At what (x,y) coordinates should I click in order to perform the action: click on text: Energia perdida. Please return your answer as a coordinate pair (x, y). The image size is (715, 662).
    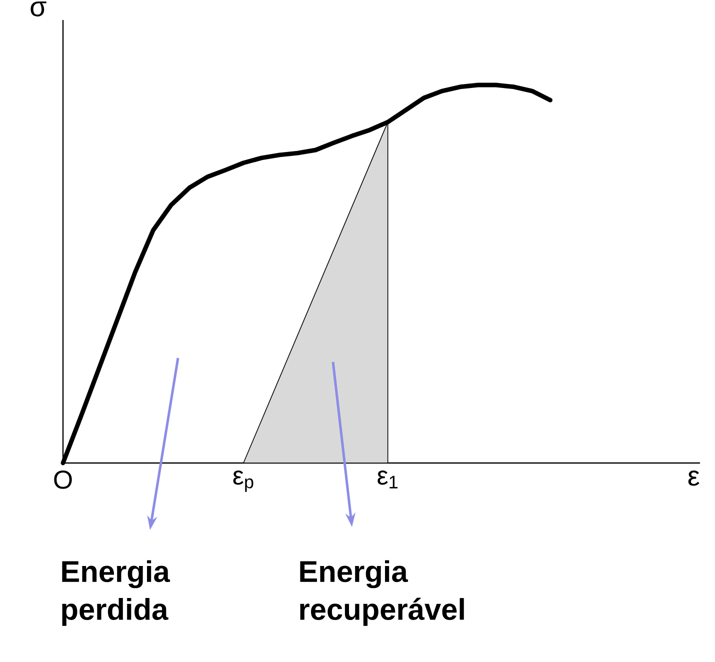
    Looking at the image, I should click on (116, 593).